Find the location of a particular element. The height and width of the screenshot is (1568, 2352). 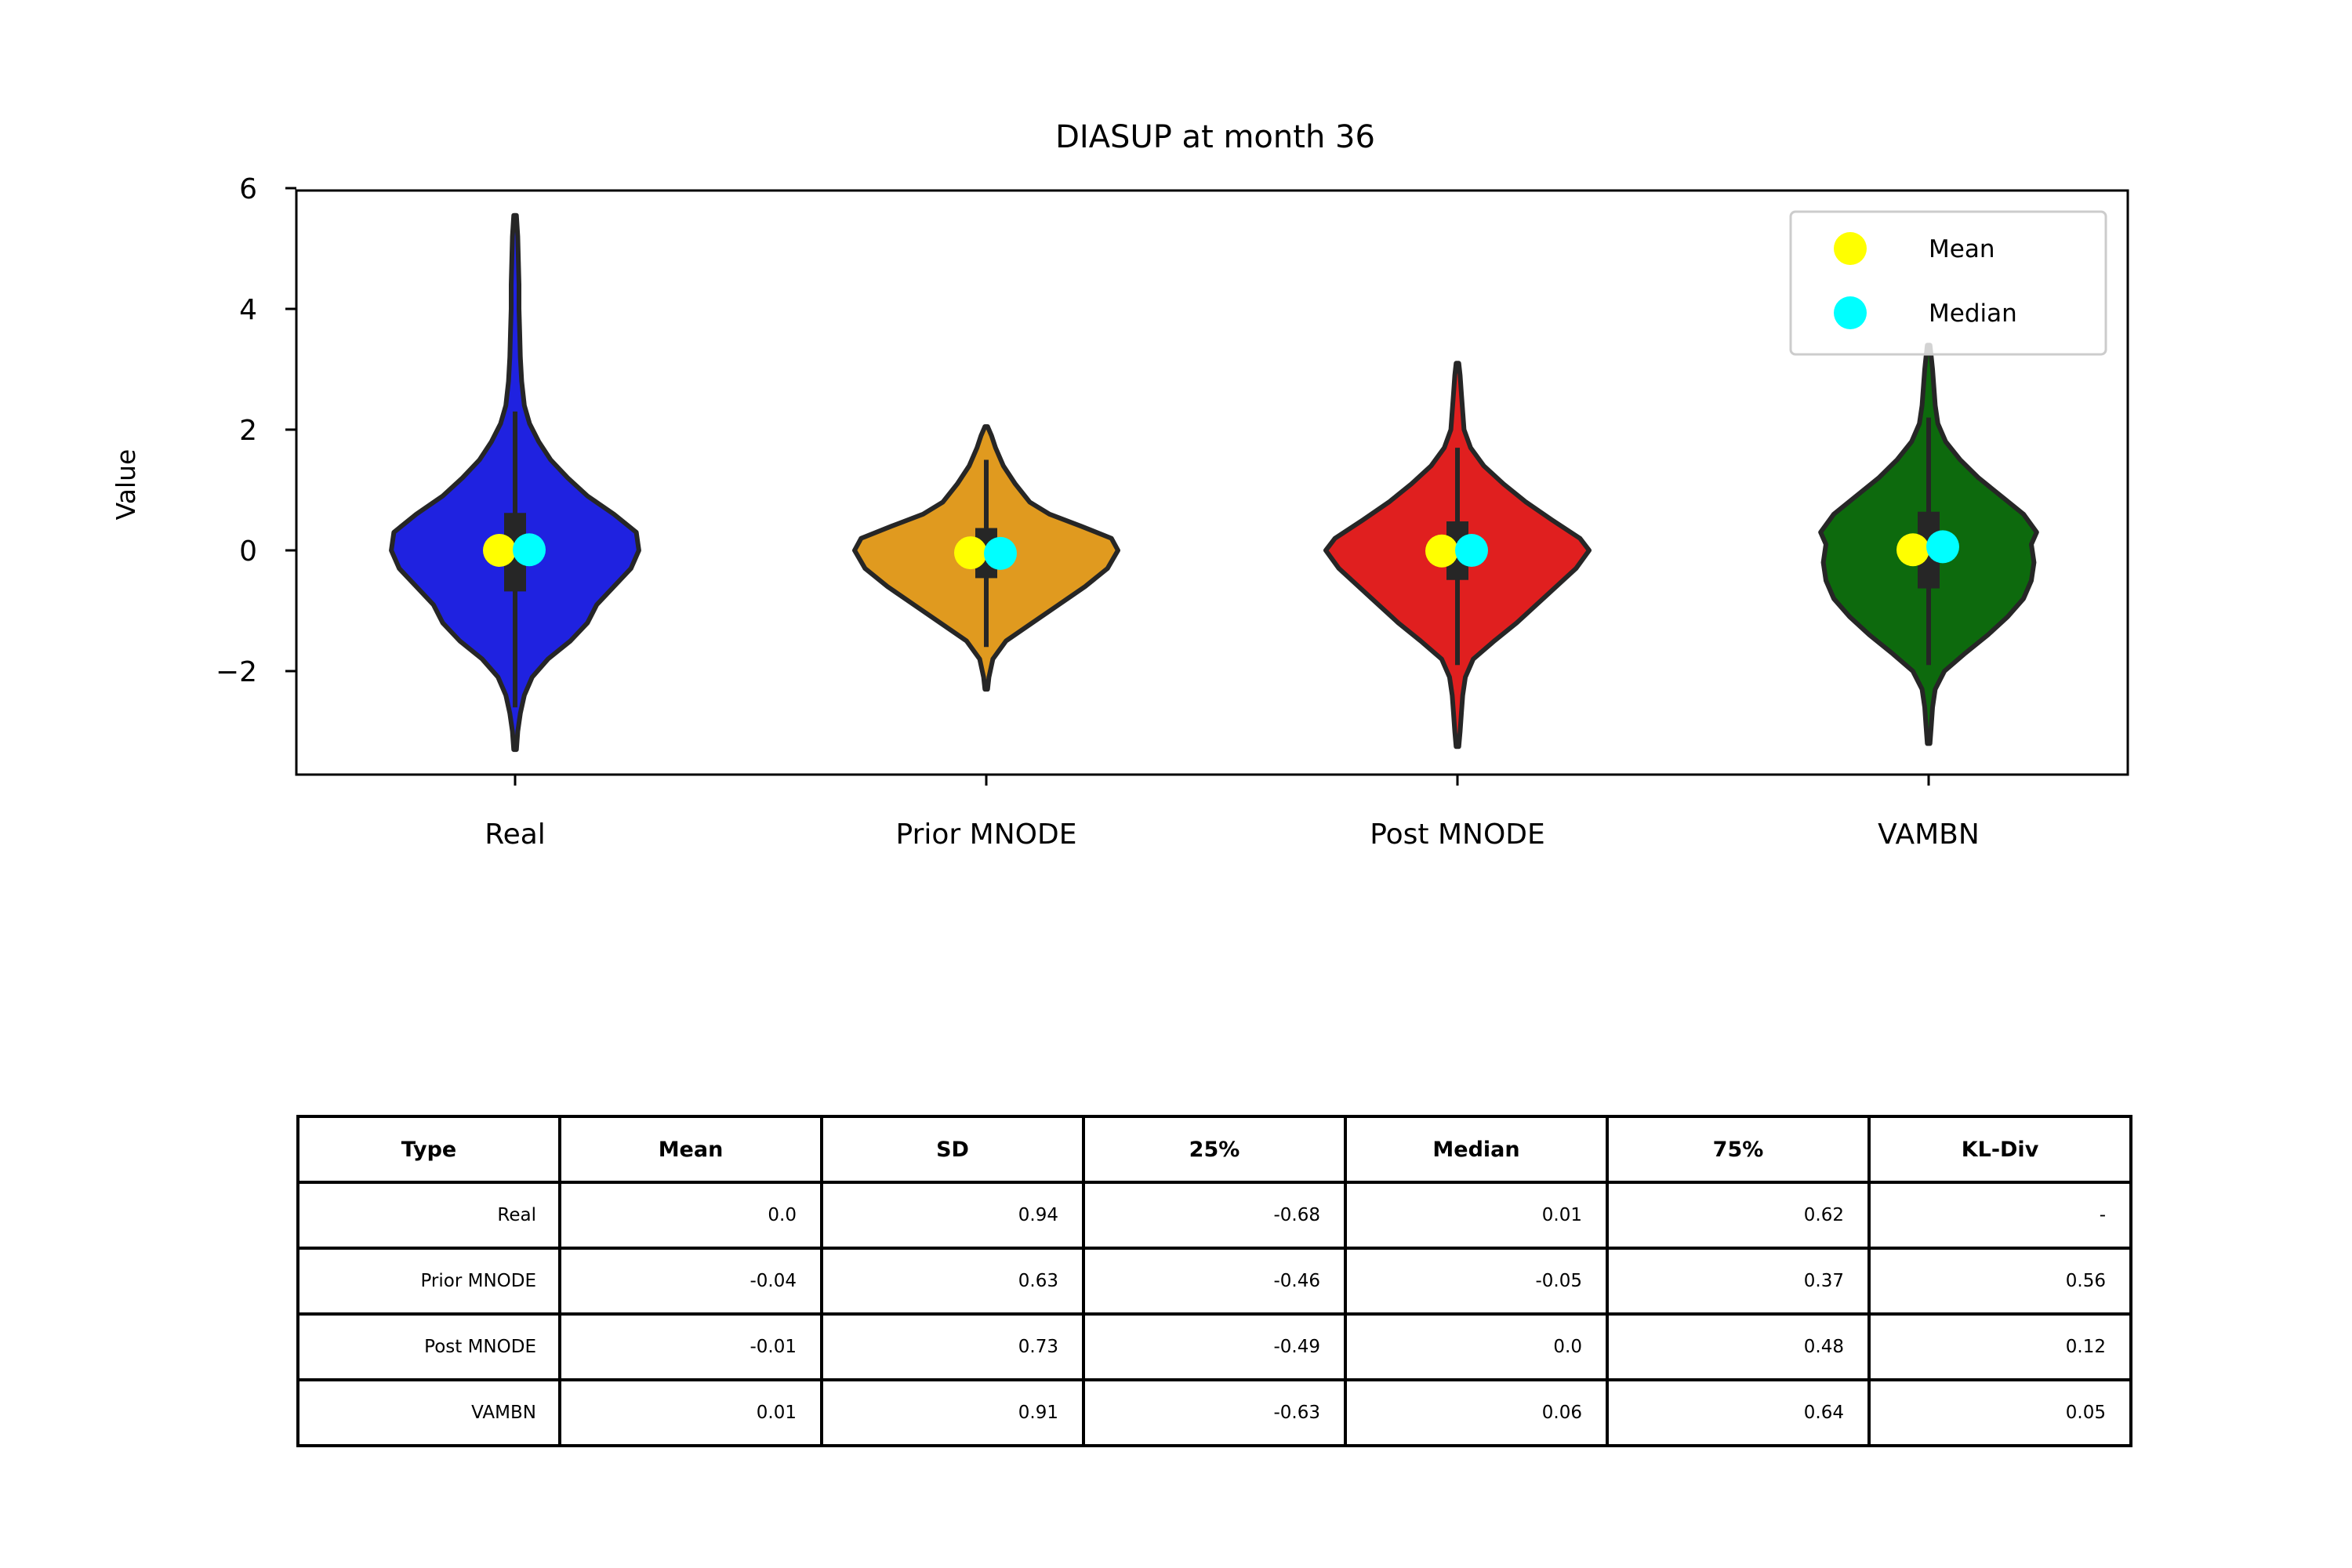

cell-q3: 0.62 is located at coordinates (1739, 1215).